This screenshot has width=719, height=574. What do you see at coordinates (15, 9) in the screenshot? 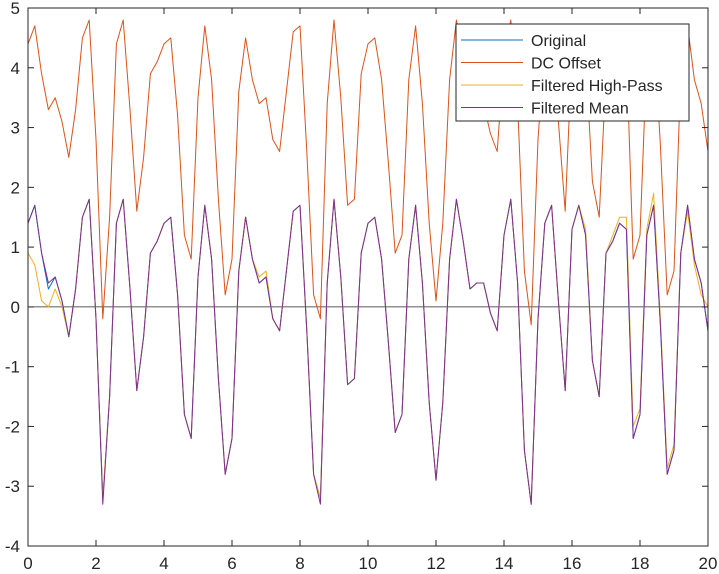
I see `y-tick-label: 5` at bounding box center [15, 9].